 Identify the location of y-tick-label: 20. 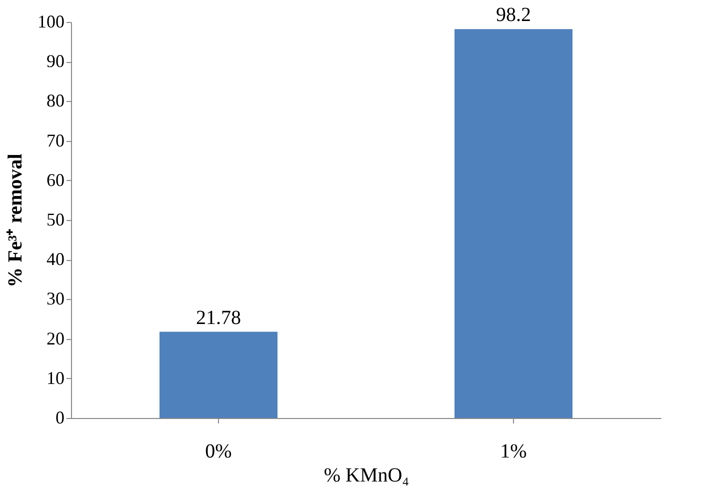
(55, 338).